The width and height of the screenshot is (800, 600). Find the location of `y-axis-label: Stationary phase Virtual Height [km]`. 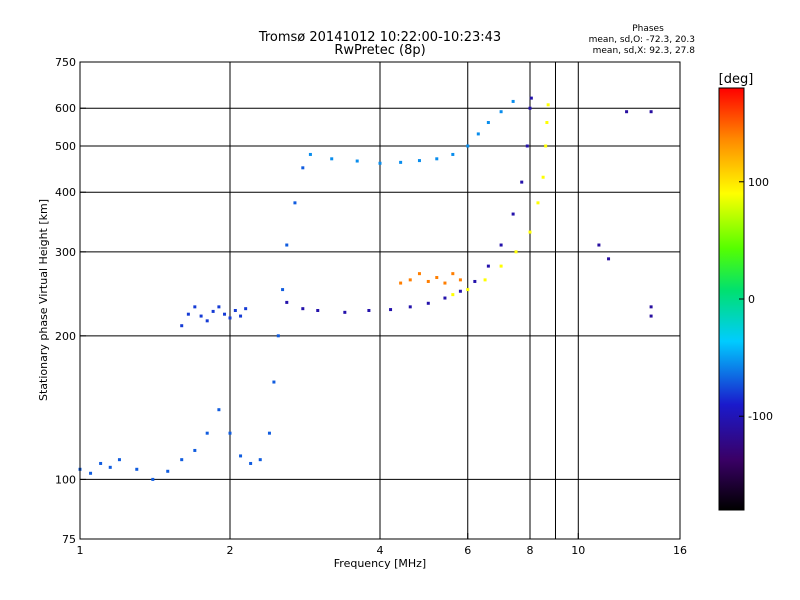

y-axis-label: Stationary phase Virtual Height [km] is located at coordinates (43, 300).